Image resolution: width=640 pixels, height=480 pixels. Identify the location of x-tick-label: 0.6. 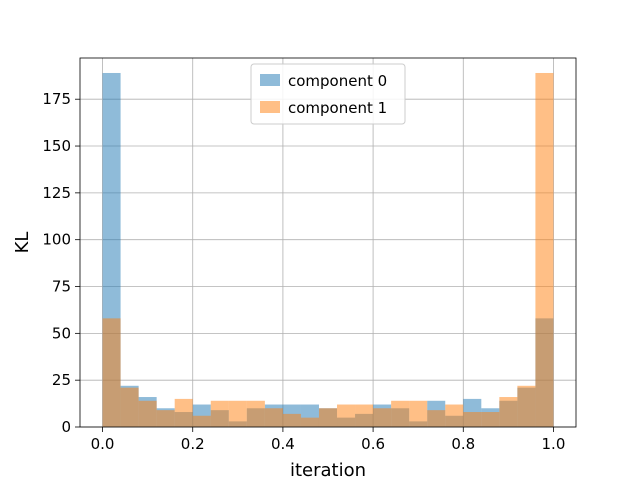
(373, 444).